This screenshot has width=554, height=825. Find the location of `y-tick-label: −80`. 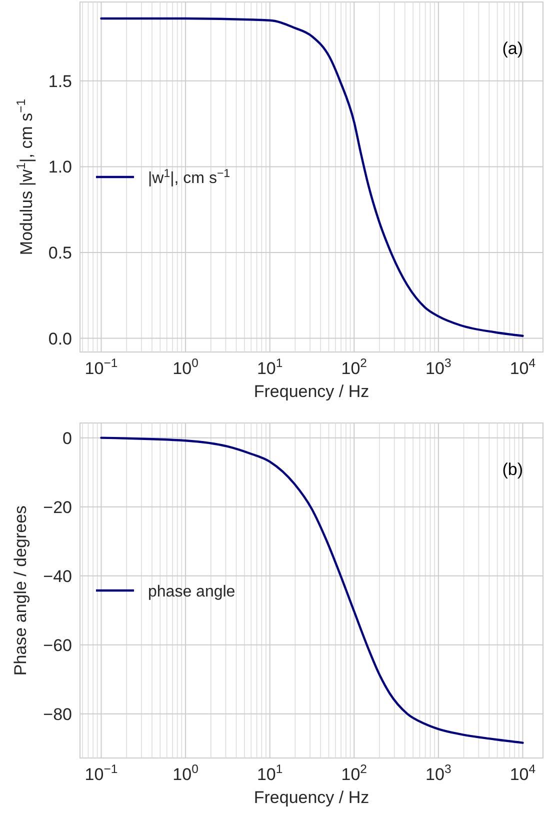

y-tick-label: −80 is located at coordinates (57, 714).